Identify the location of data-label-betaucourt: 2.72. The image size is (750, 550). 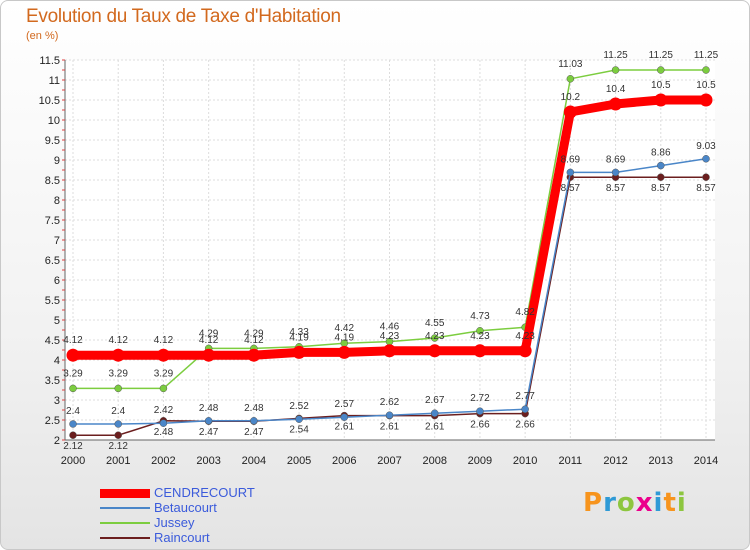
(480, 398).